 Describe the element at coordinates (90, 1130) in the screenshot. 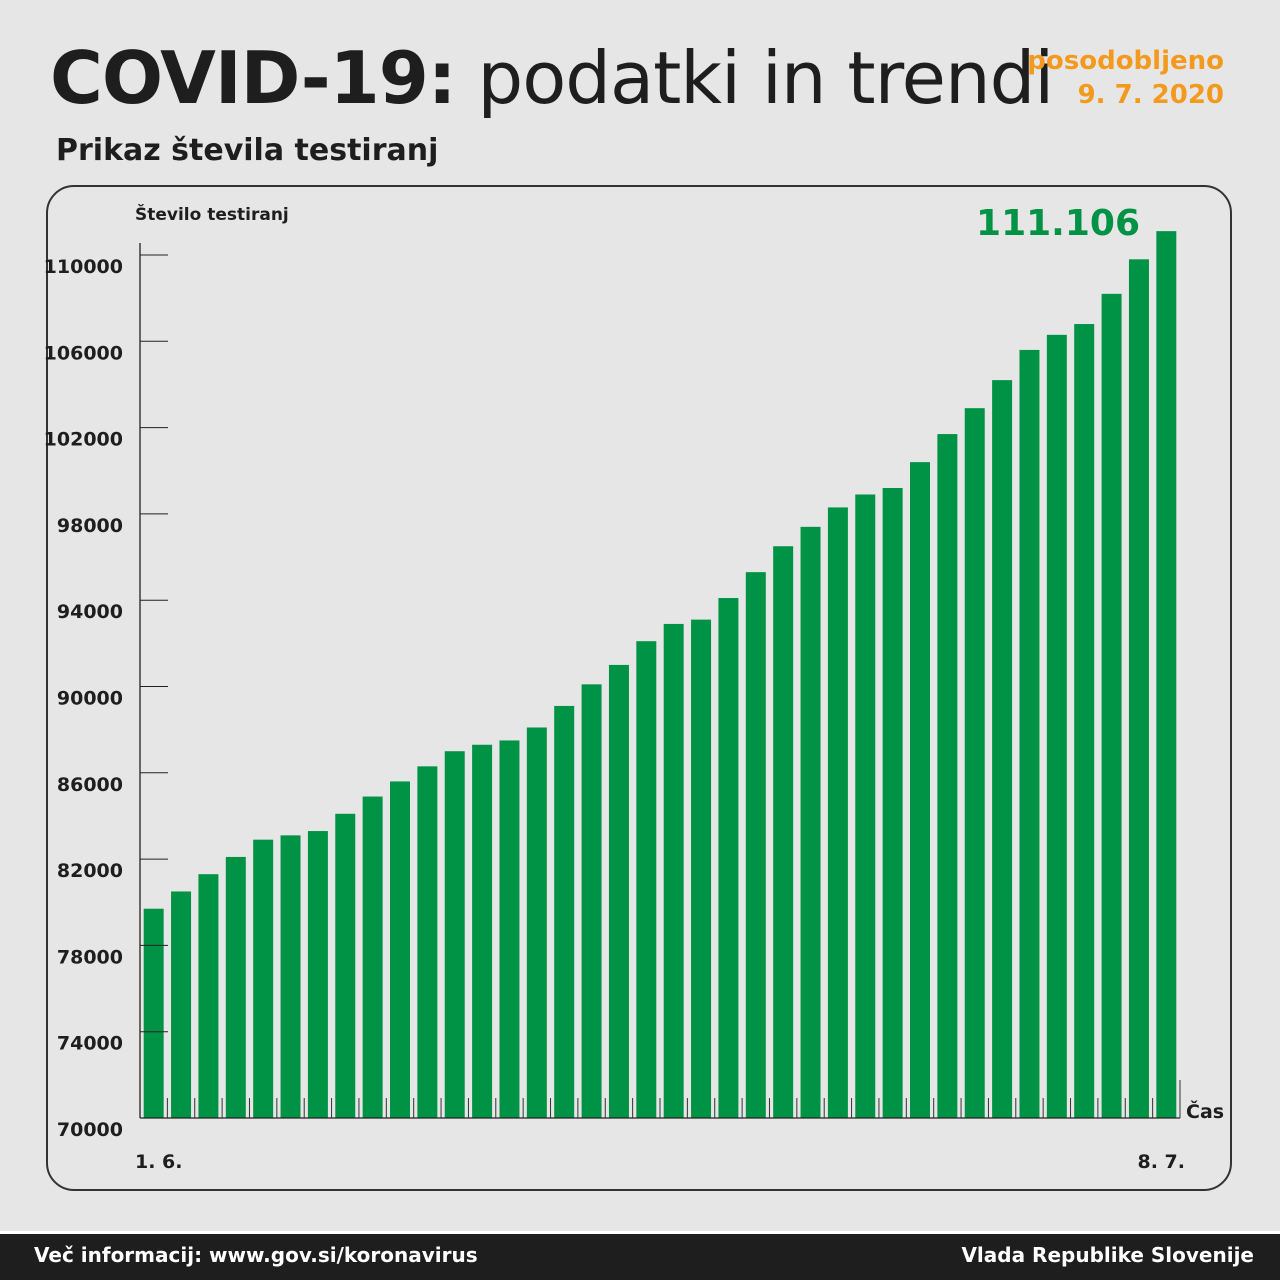

I see `y-tick-label: 70000` at that location.